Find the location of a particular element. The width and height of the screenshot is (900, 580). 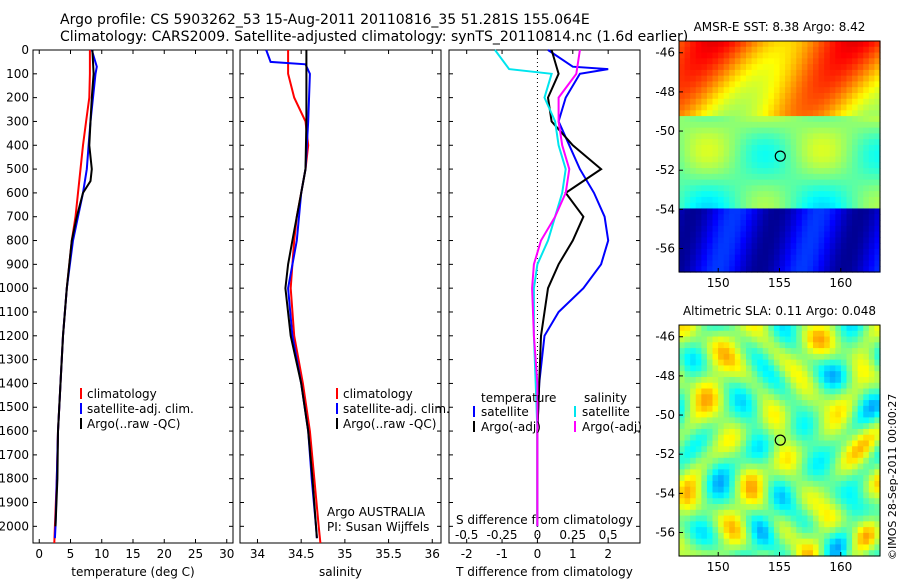

x-tick-label: 150 is located at coordinates (718, 567).